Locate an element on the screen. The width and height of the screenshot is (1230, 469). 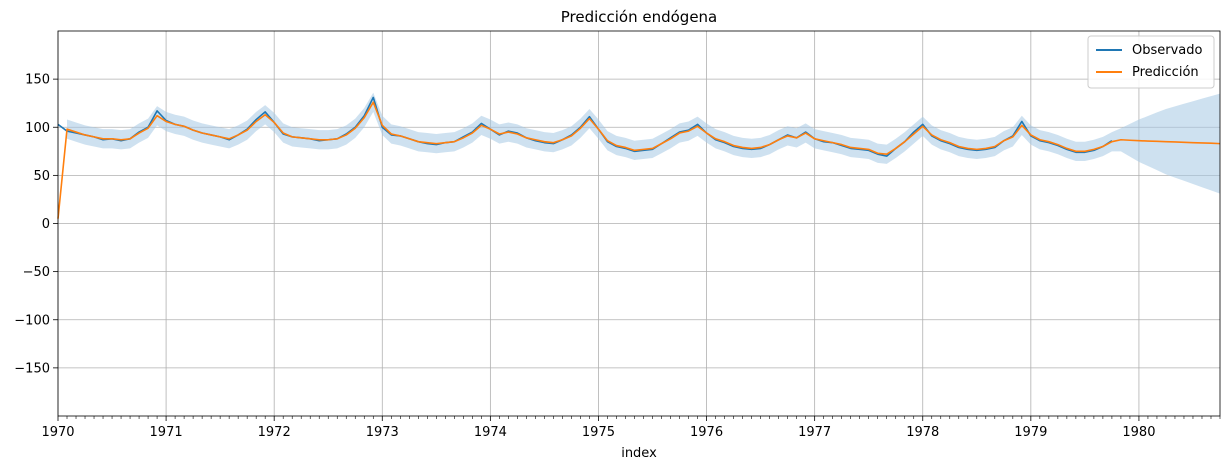
x-tick-label: 1975 is located at coordinates (598, 432).